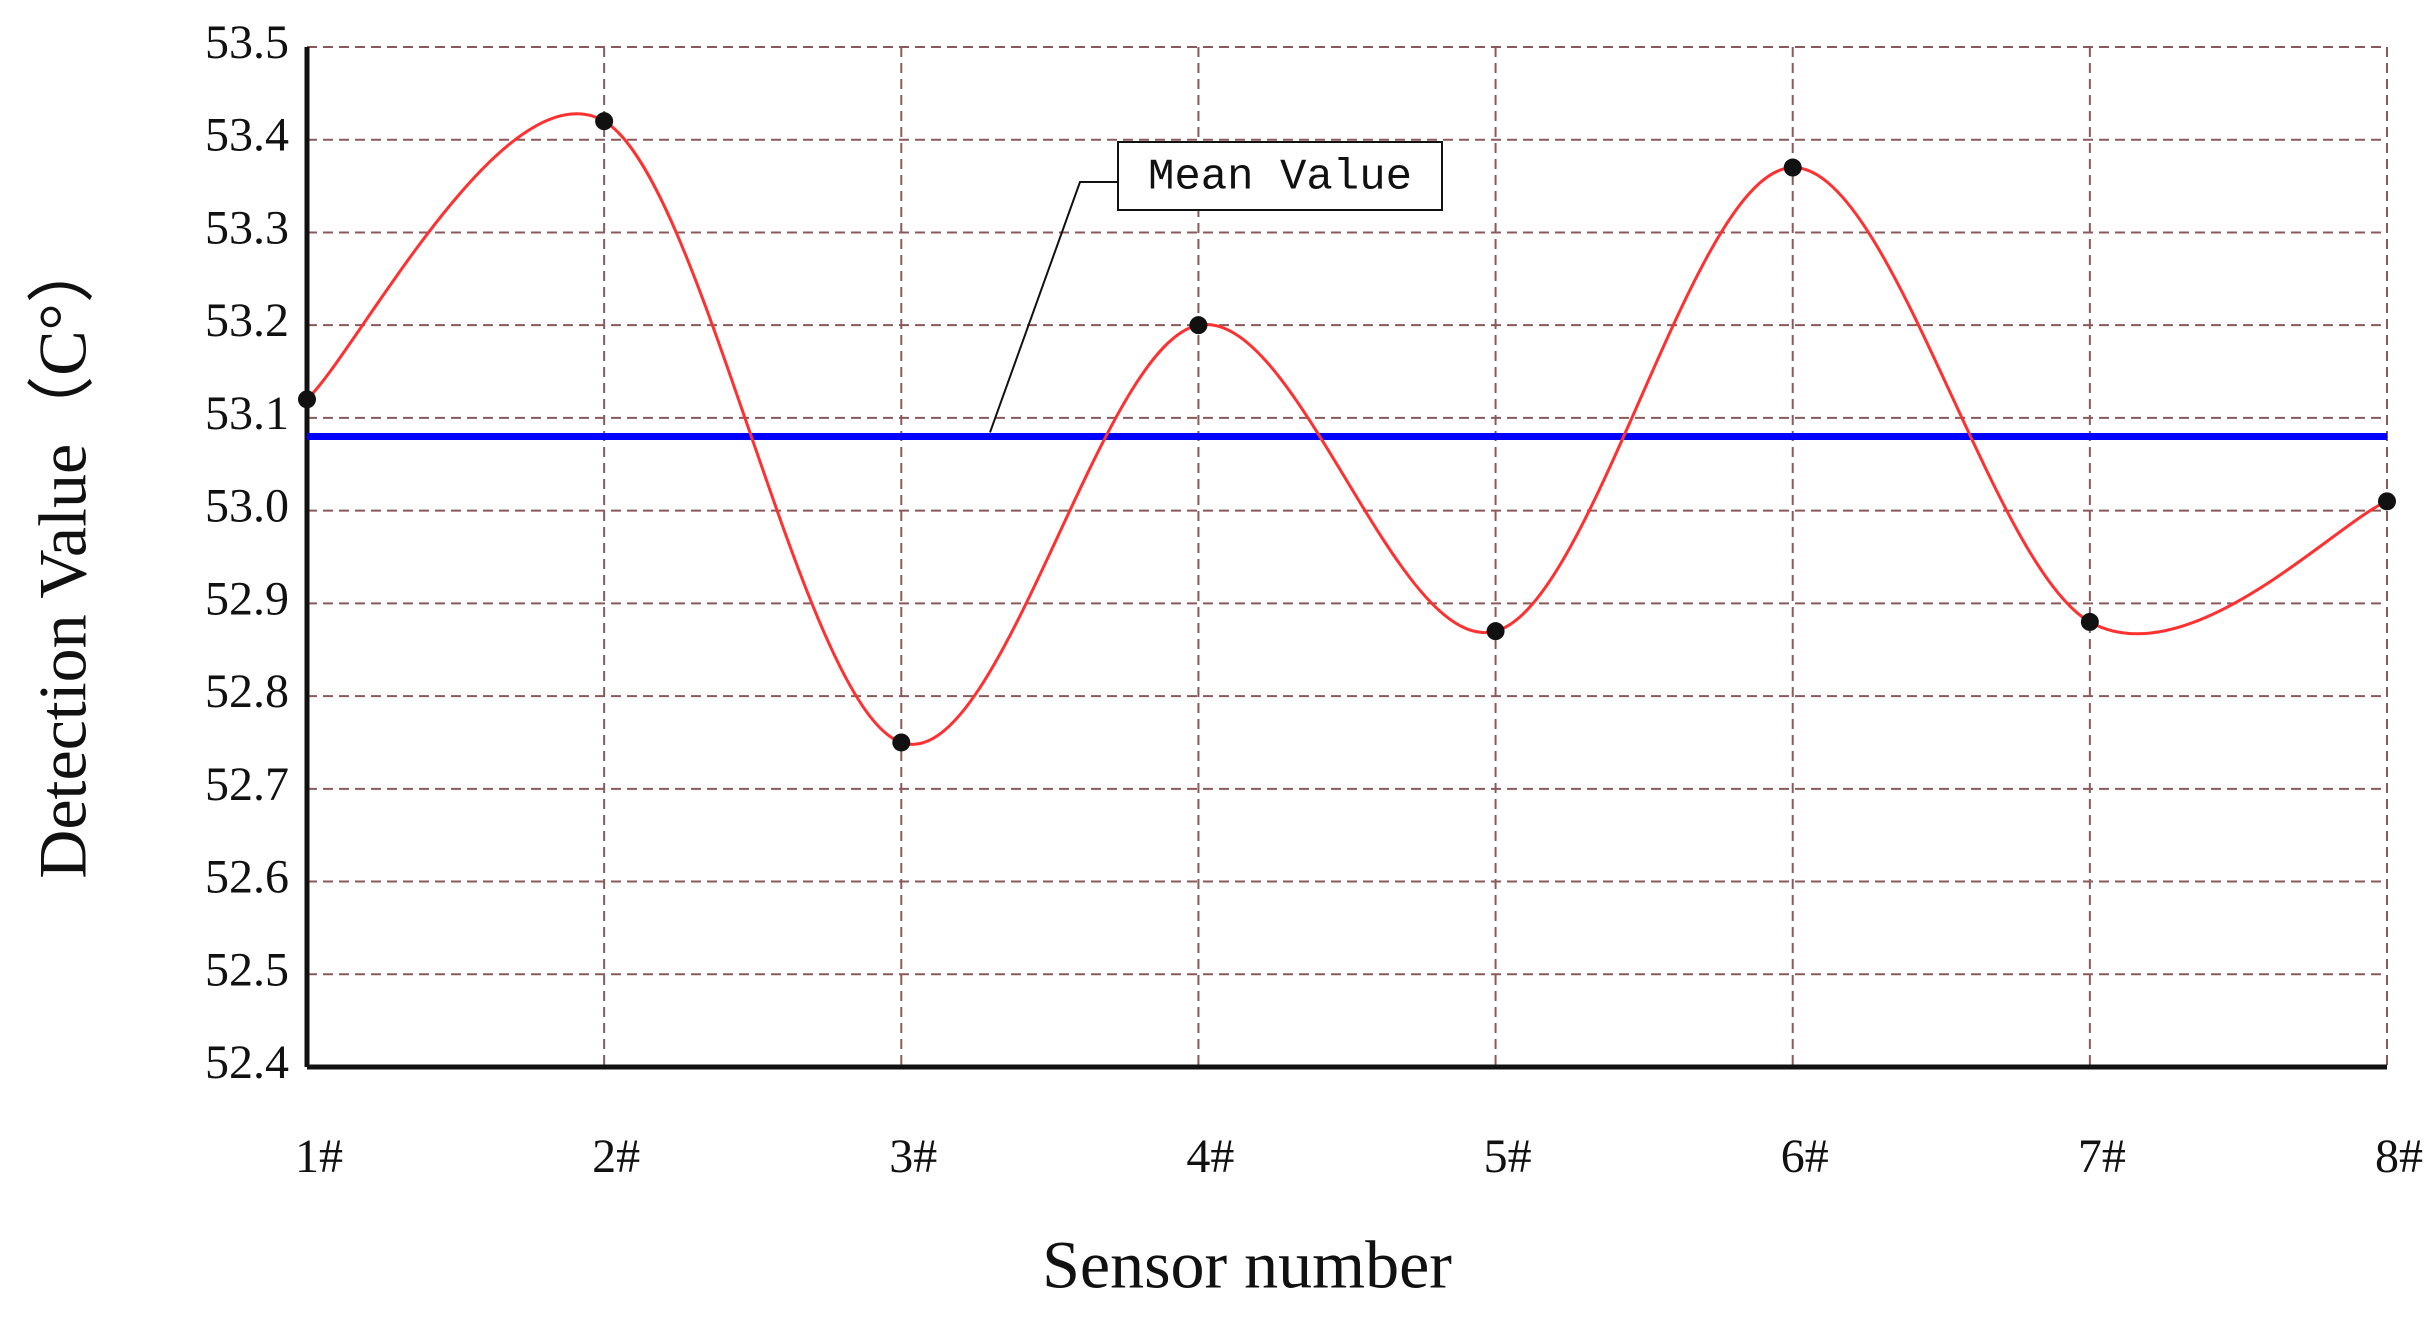 The height and width of the screenshot is (1323, 2435). Describe the element at coordinates (2399, 1156) in the screenshot. I see `x-tick-label: 8#` at that location.